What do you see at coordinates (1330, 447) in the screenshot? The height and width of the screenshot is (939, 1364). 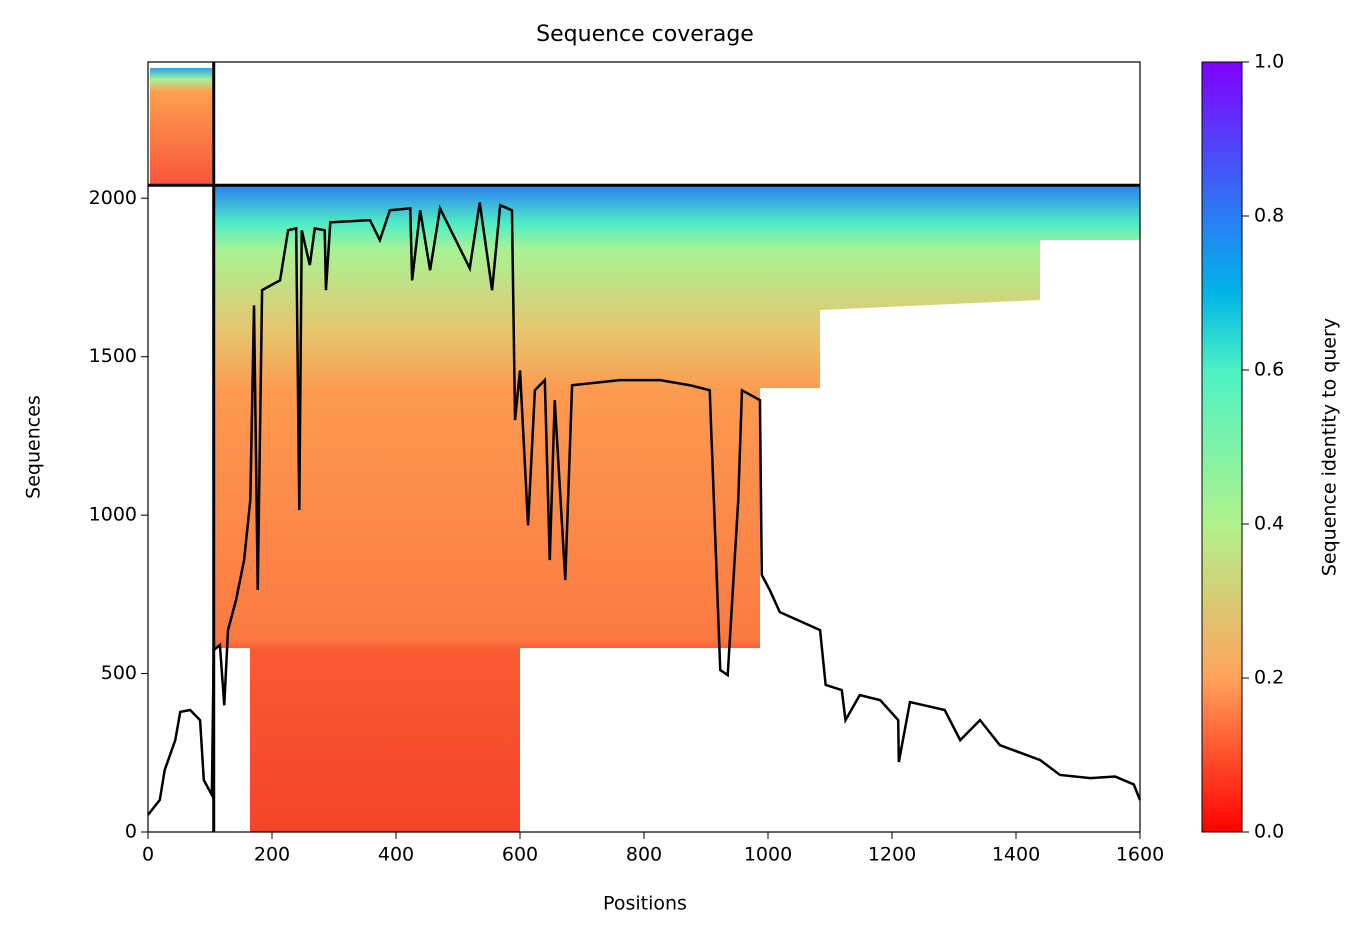 I see `colorbar-label: Sequence identity to query` at bounding box center [1330, 447].